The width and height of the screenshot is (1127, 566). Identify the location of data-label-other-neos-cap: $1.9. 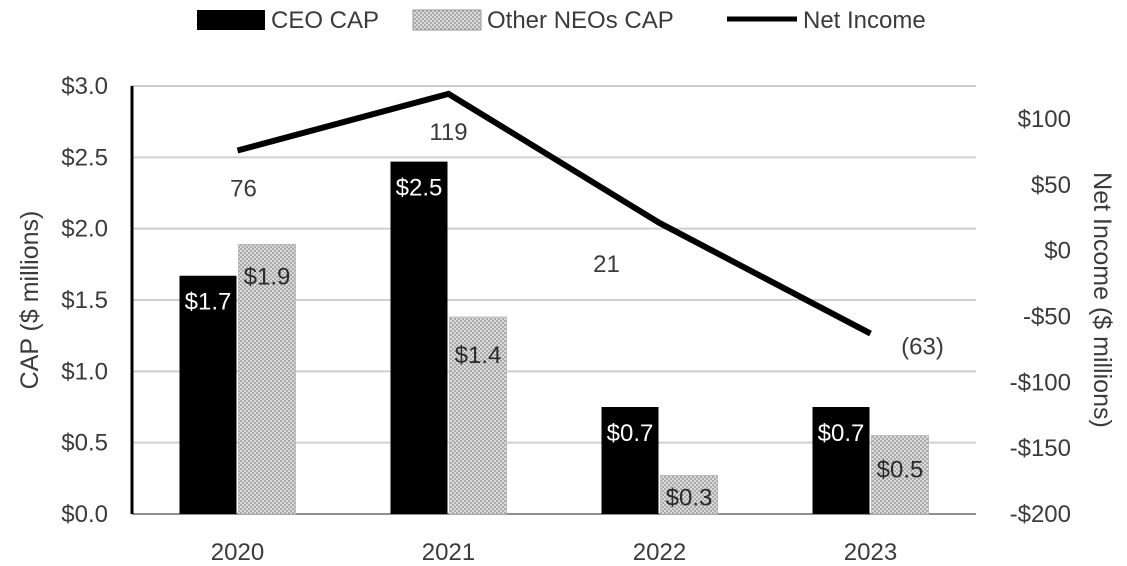
(267, 276).